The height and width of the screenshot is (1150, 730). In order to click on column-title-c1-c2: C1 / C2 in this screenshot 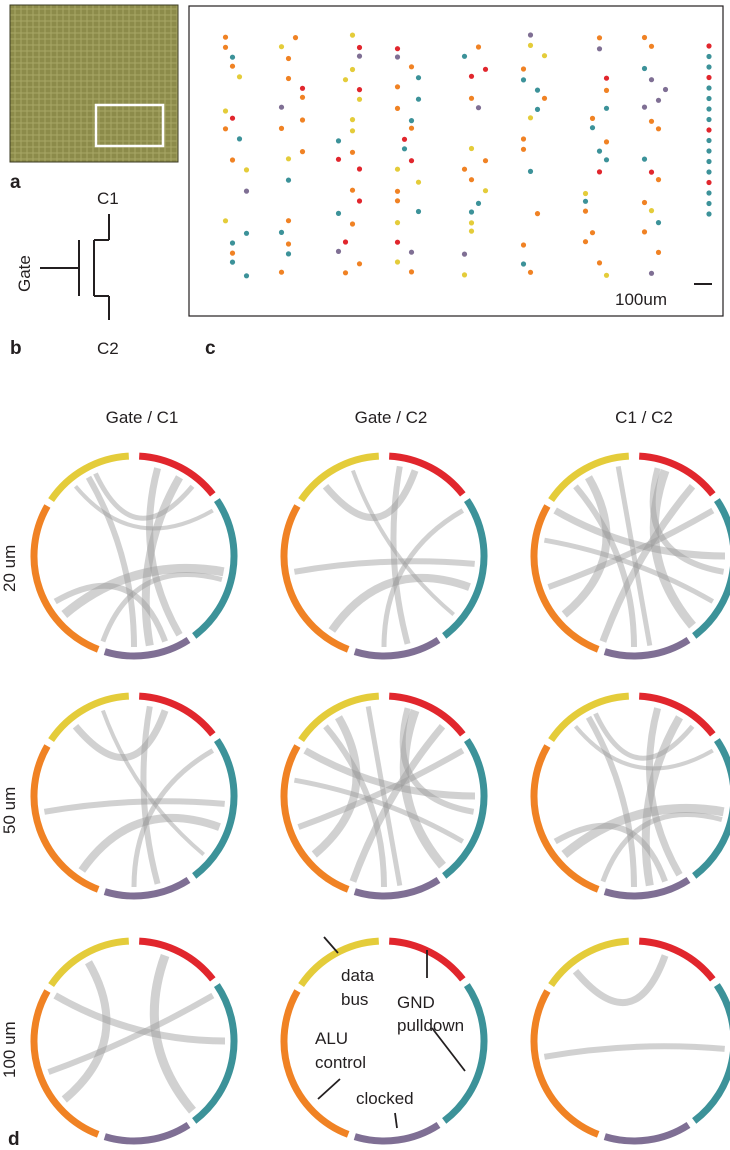, I will do `click(644, 417)`.